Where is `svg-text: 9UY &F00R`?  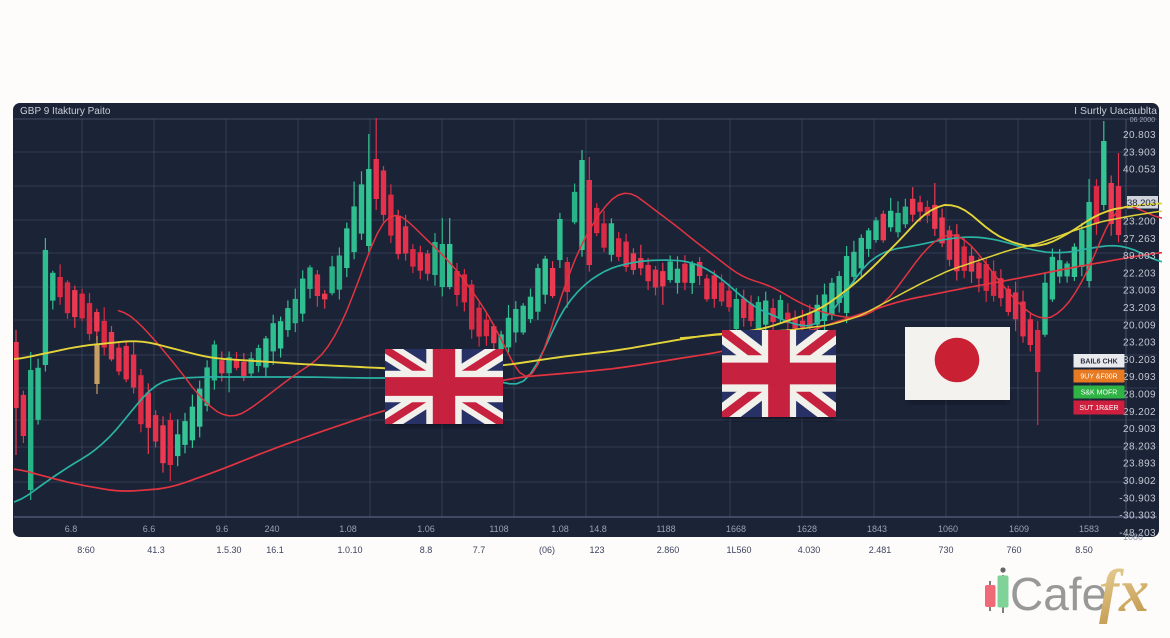
svg-text: 9UY &F00R is located at coordinates (1098, 377).